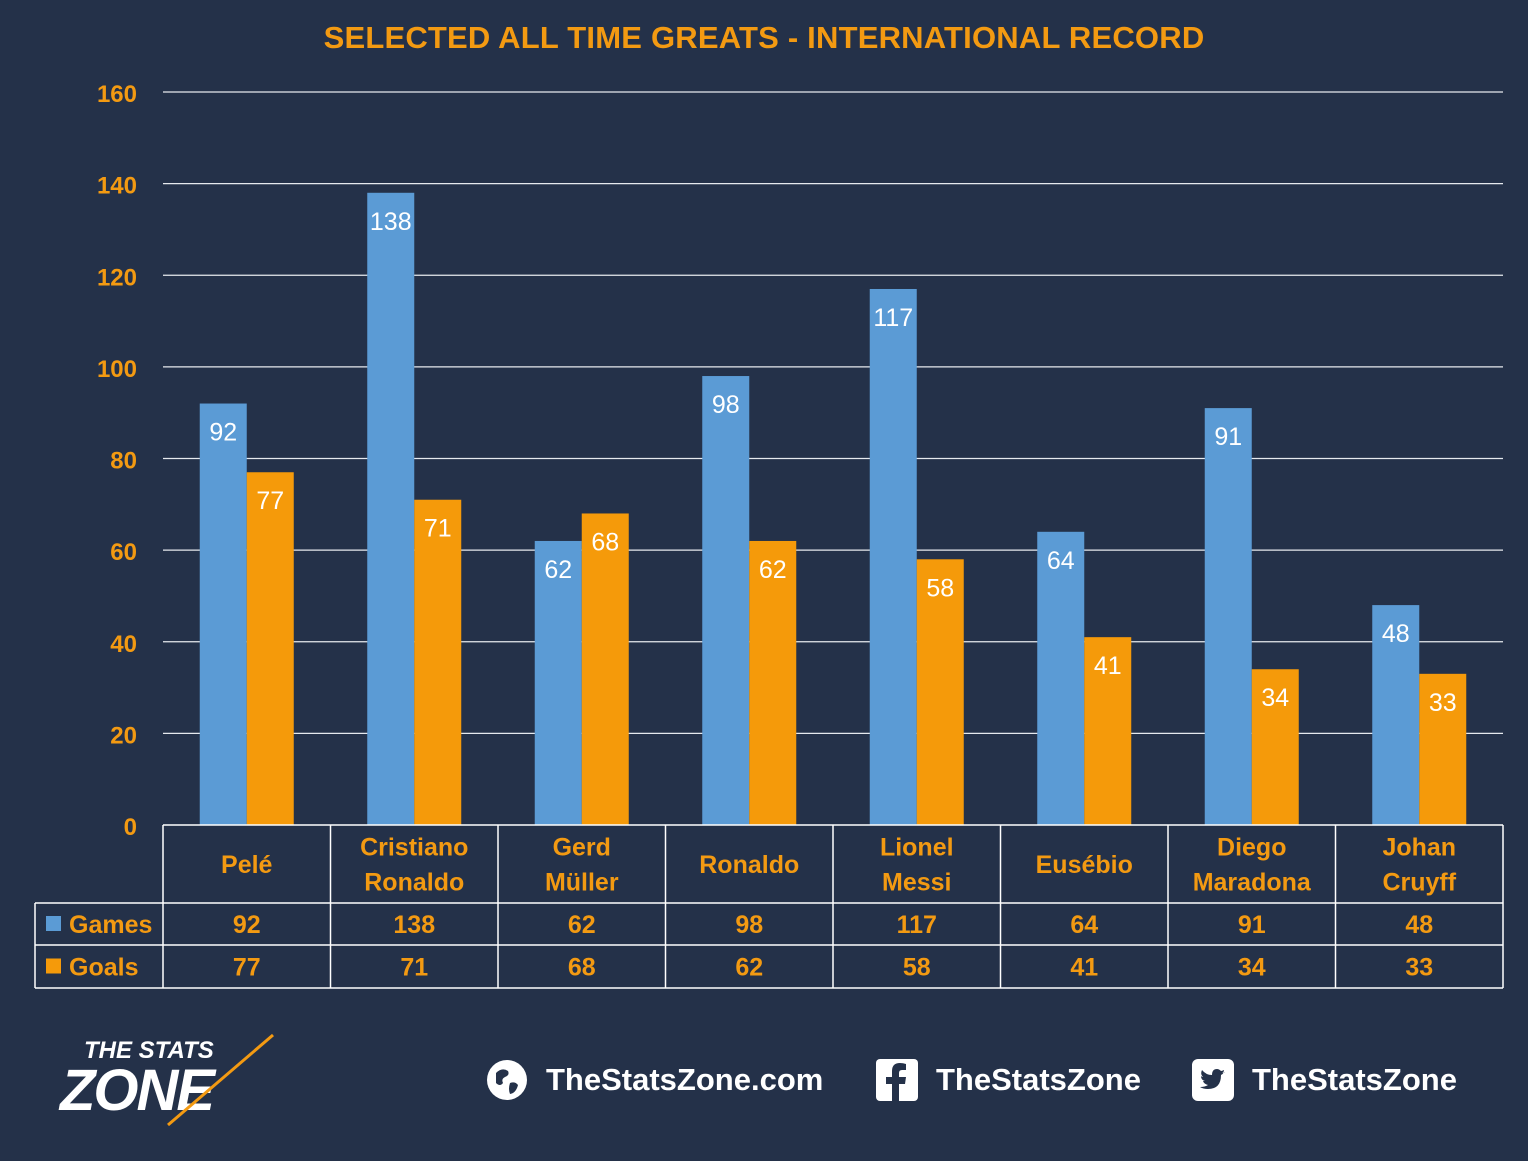  What do you see at coordinates (1252, 925) in the screenshot?
I see `table-value-games: 91` at bounding box center [1252, 925].